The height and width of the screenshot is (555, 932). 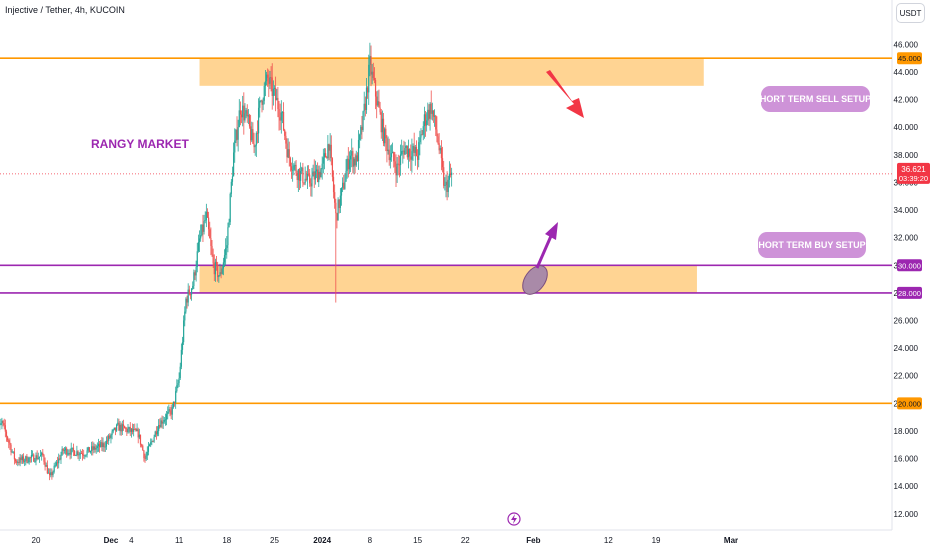 I want to click on y-tick-label: 12.000, so click(x=906, y=514).